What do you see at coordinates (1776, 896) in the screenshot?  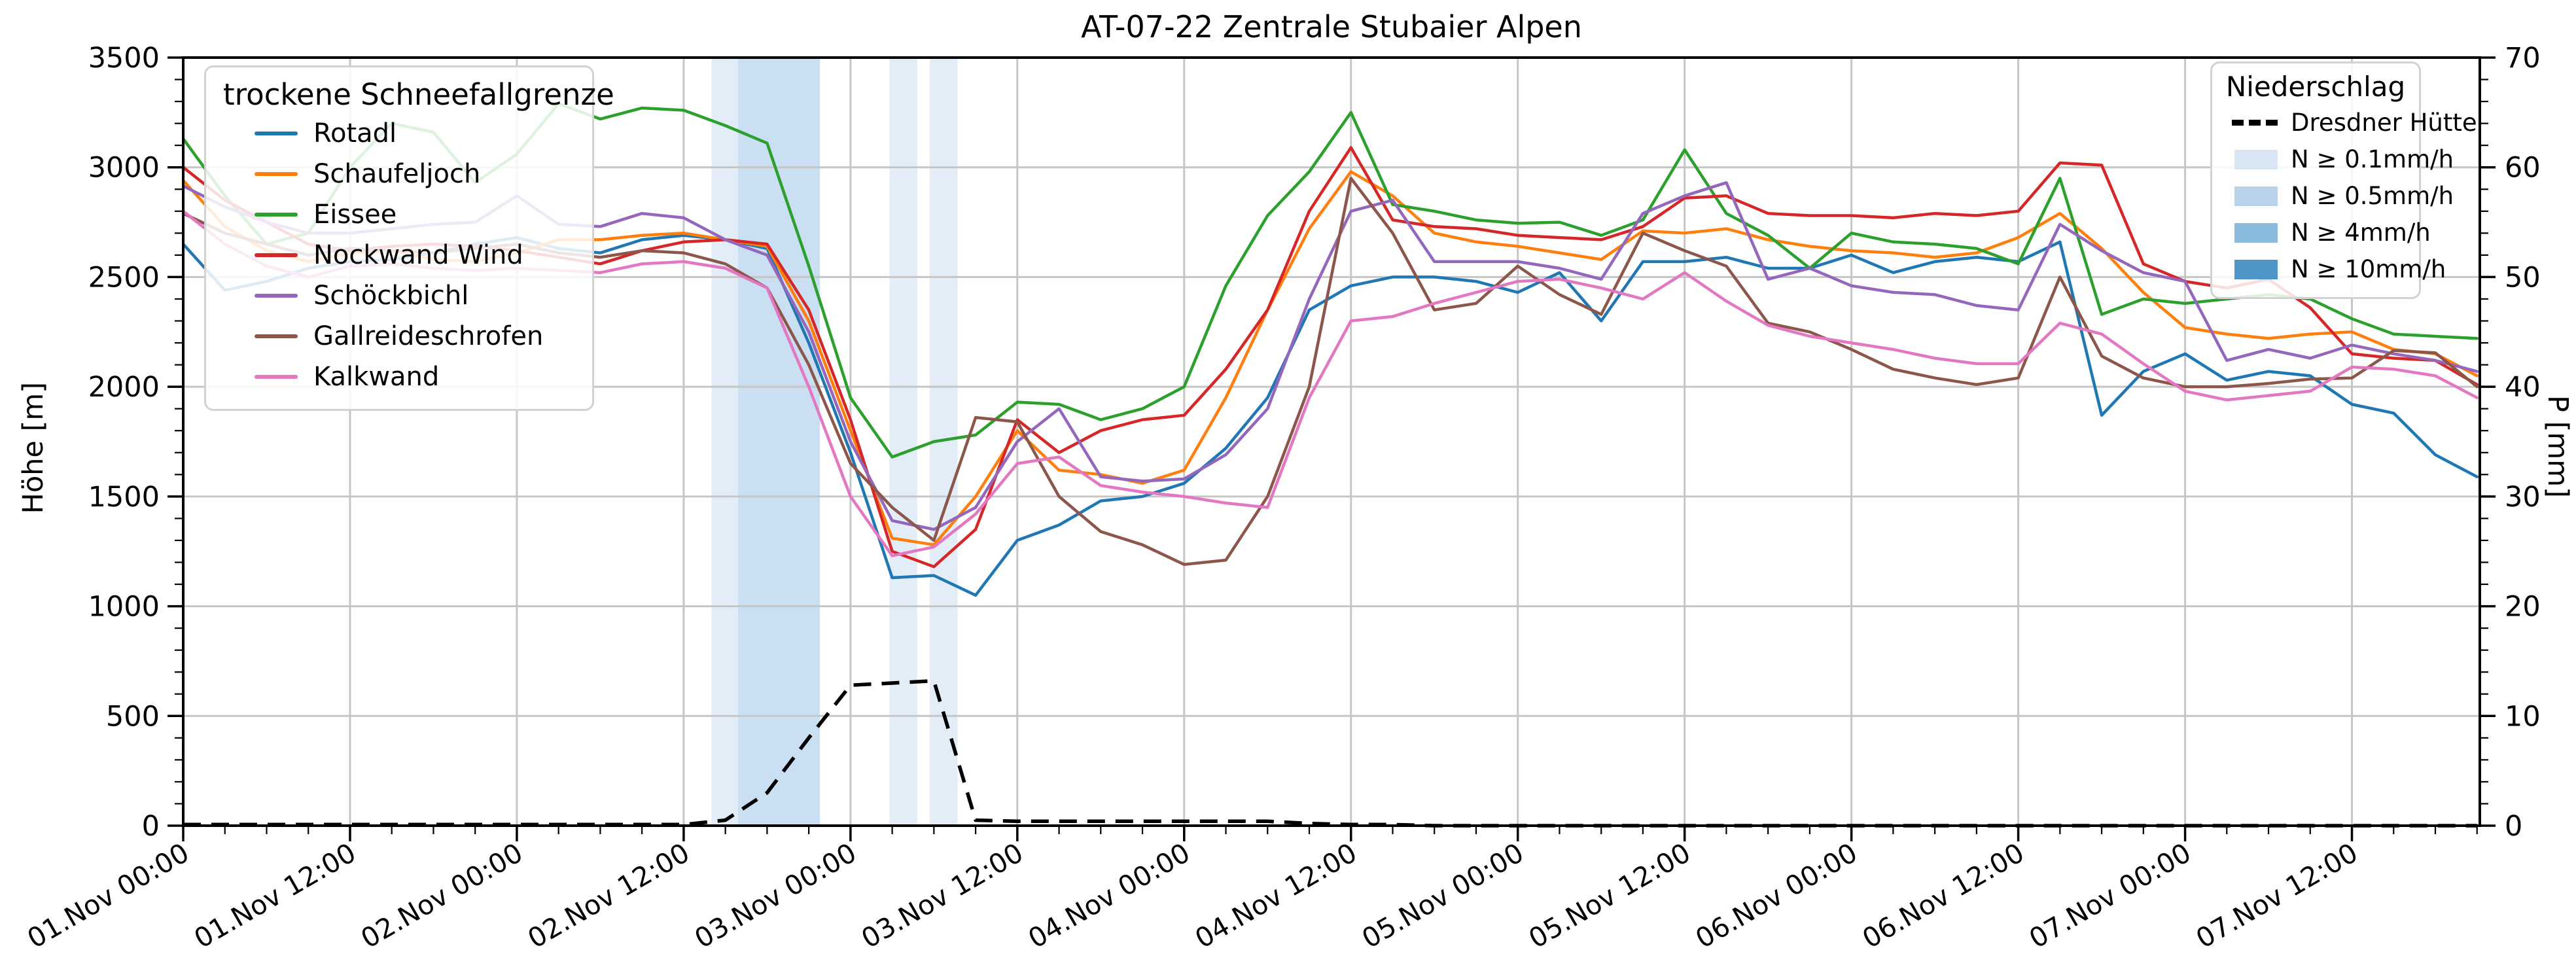 I see `x-tick-label: 06.Nov 00:00` at bounding box center [1776, 896].